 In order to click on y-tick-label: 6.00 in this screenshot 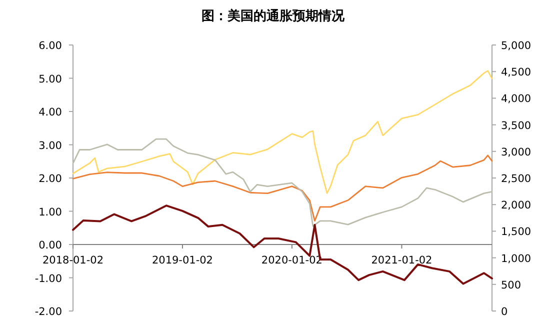, I will do `click(50, 46)`.